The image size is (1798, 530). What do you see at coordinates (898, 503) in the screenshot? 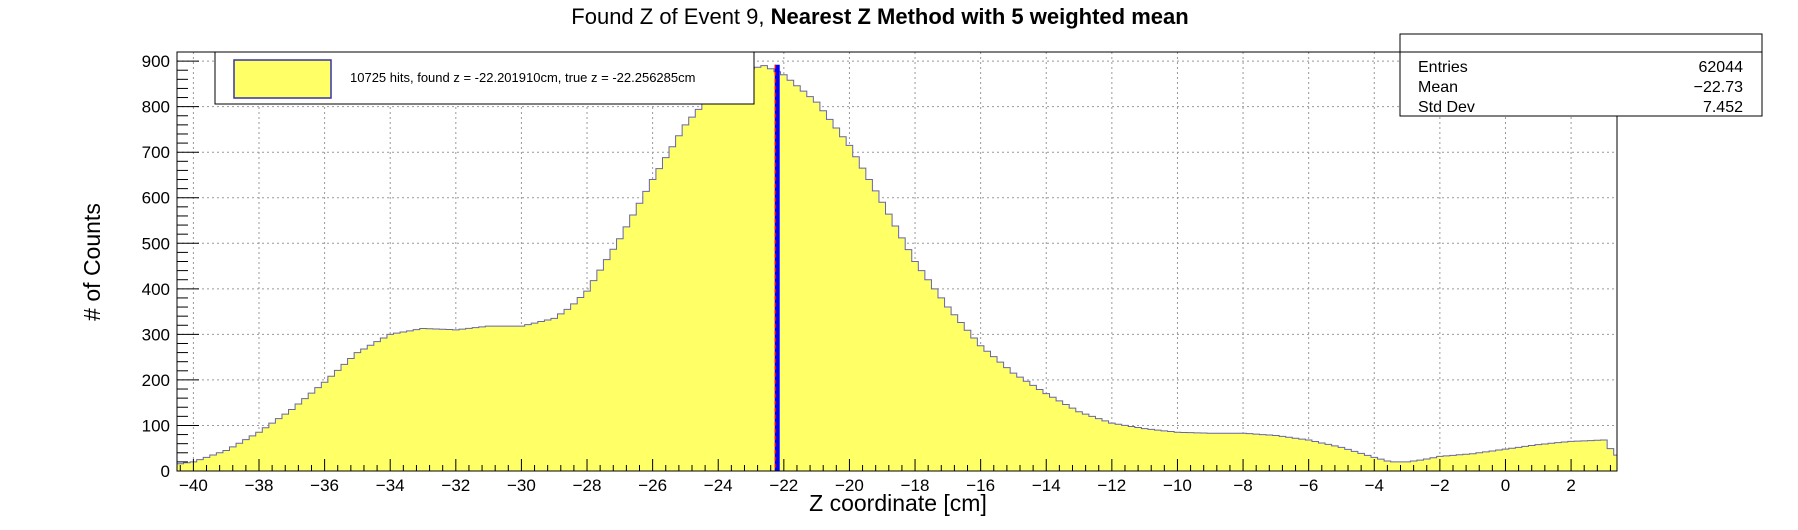
I see `x-axis-label: Z coordinate [cm]` at bounding box center [898, 503].